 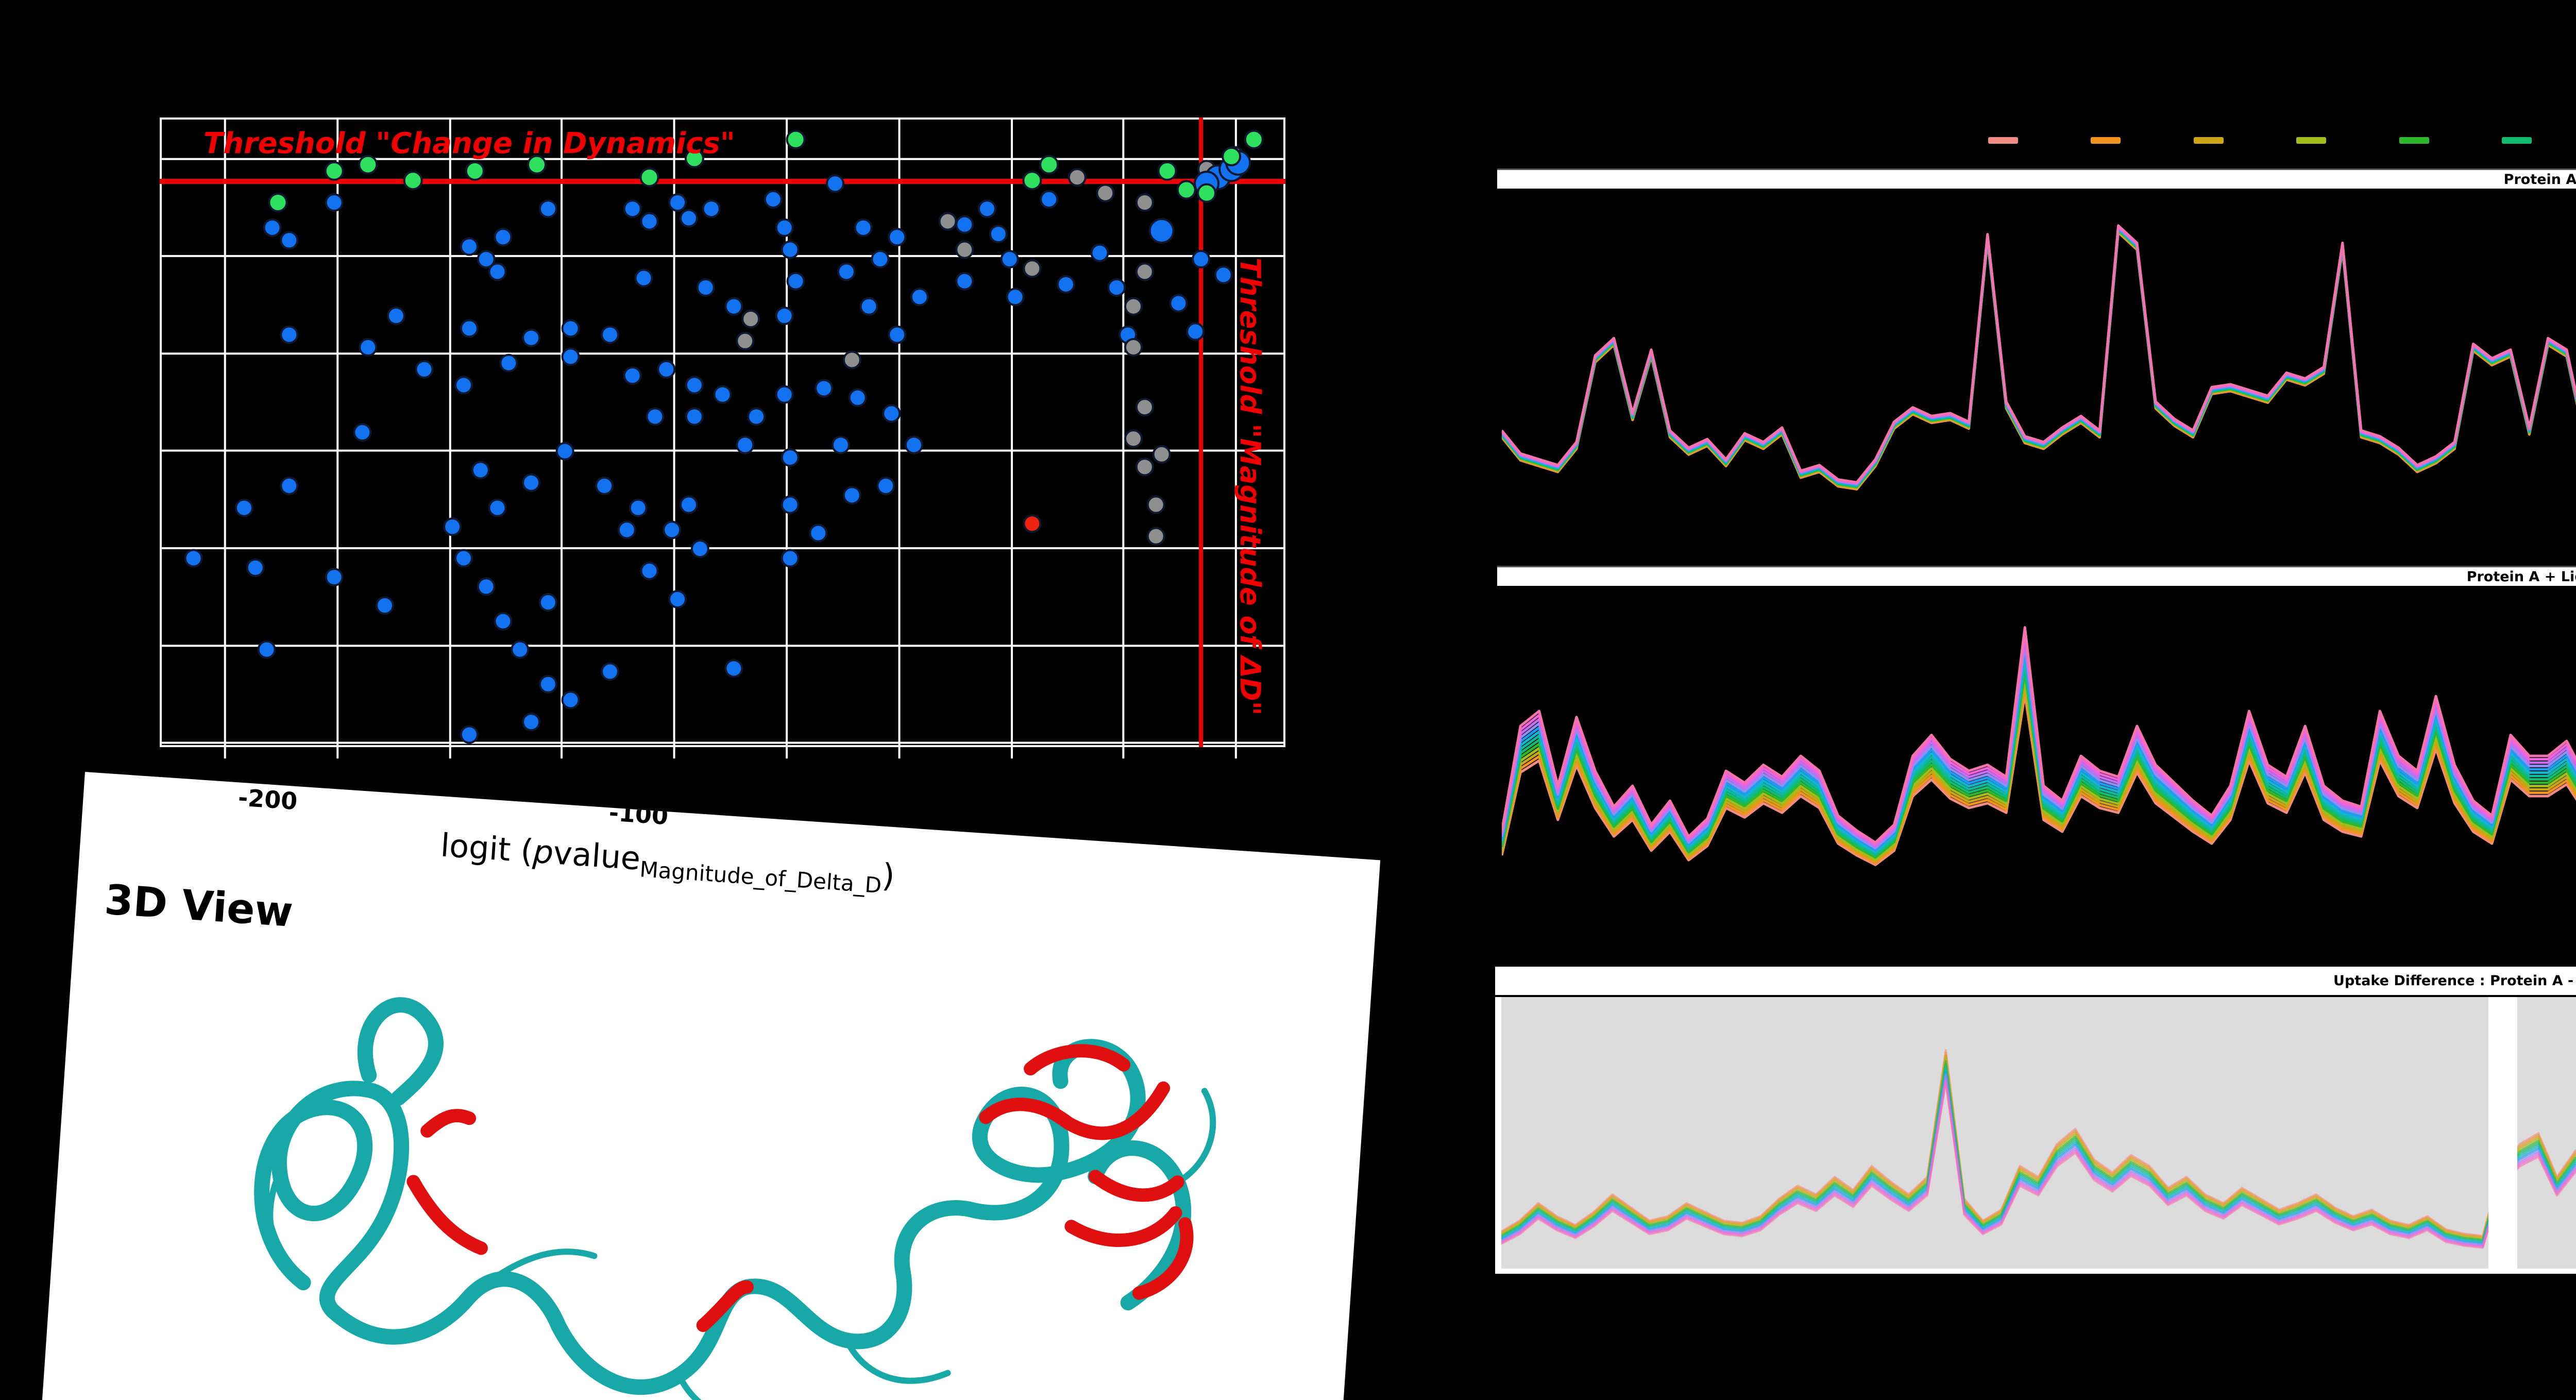 What do you see at coordinates (1250, 487) in the screenshot?
I see `threshold-magnitude-label: Threshold "Magnitude of ΔD"` at bounding box center [1250, 487].